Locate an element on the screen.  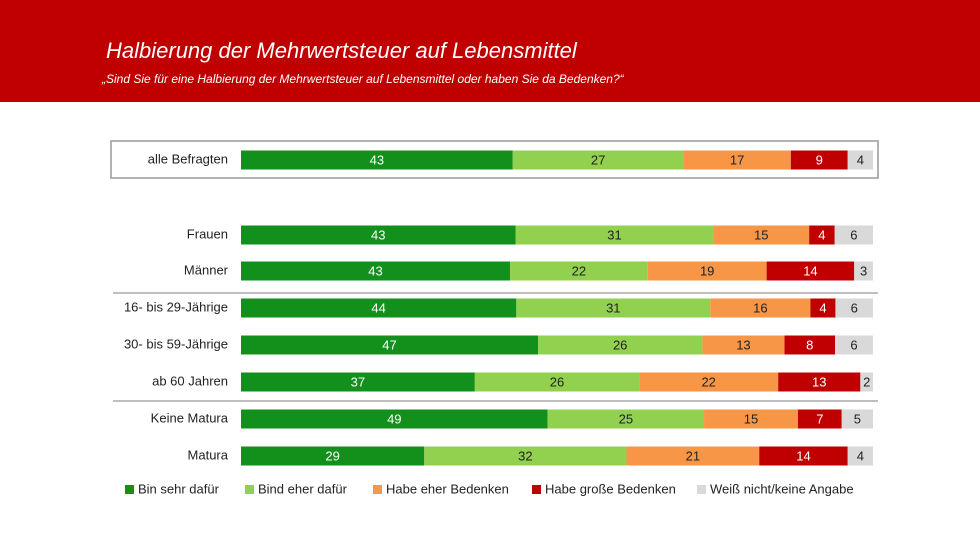
category-label: Keine Matura is located at coordinates (190, 417).